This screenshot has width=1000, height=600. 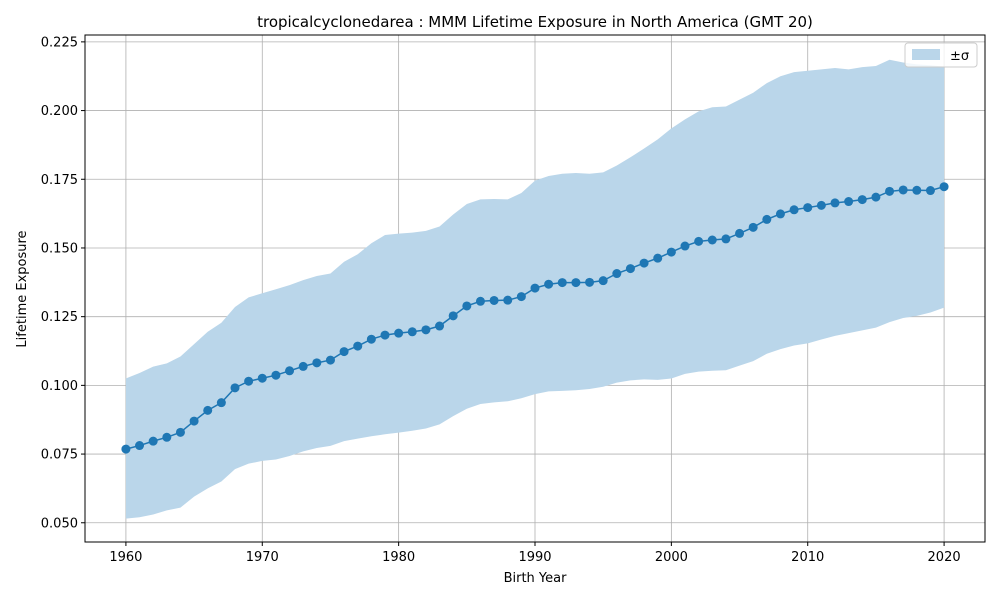 What do you see at coordinates (59, 455) in the screenshot?
I see `y-tick-label: 0.075` at bounding box center [59, 455].